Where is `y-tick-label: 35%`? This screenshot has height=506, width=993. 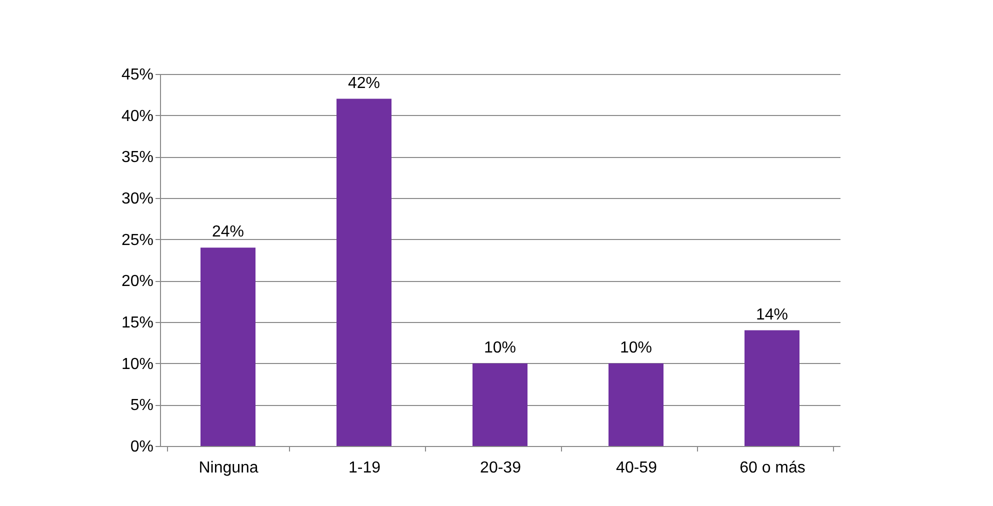
y-tick-label: 35% is located at coordinates (137, 157).